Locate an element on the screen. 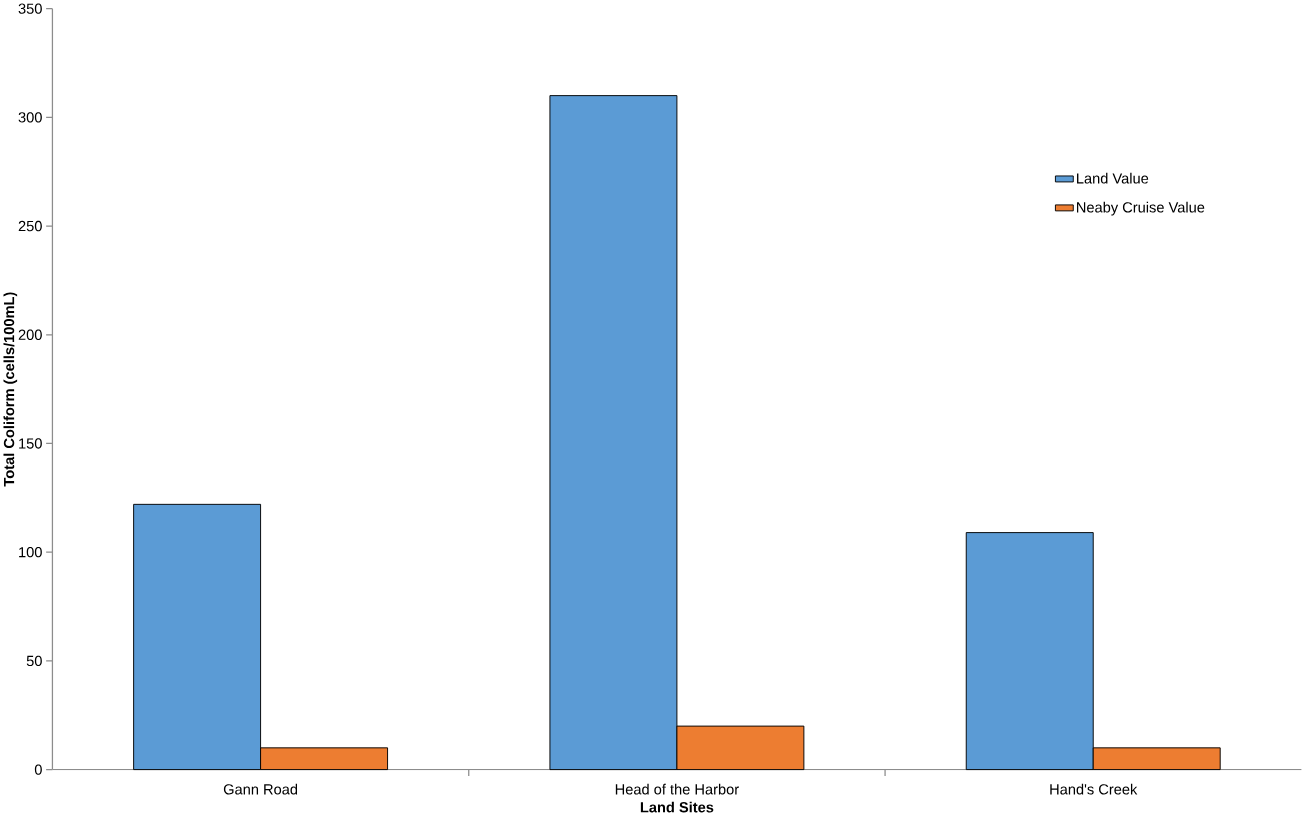 This screenshot has width=1302, height=816. y-axis-title: Total Coliform (cells/100mL) is located at coordinates (10, 389).